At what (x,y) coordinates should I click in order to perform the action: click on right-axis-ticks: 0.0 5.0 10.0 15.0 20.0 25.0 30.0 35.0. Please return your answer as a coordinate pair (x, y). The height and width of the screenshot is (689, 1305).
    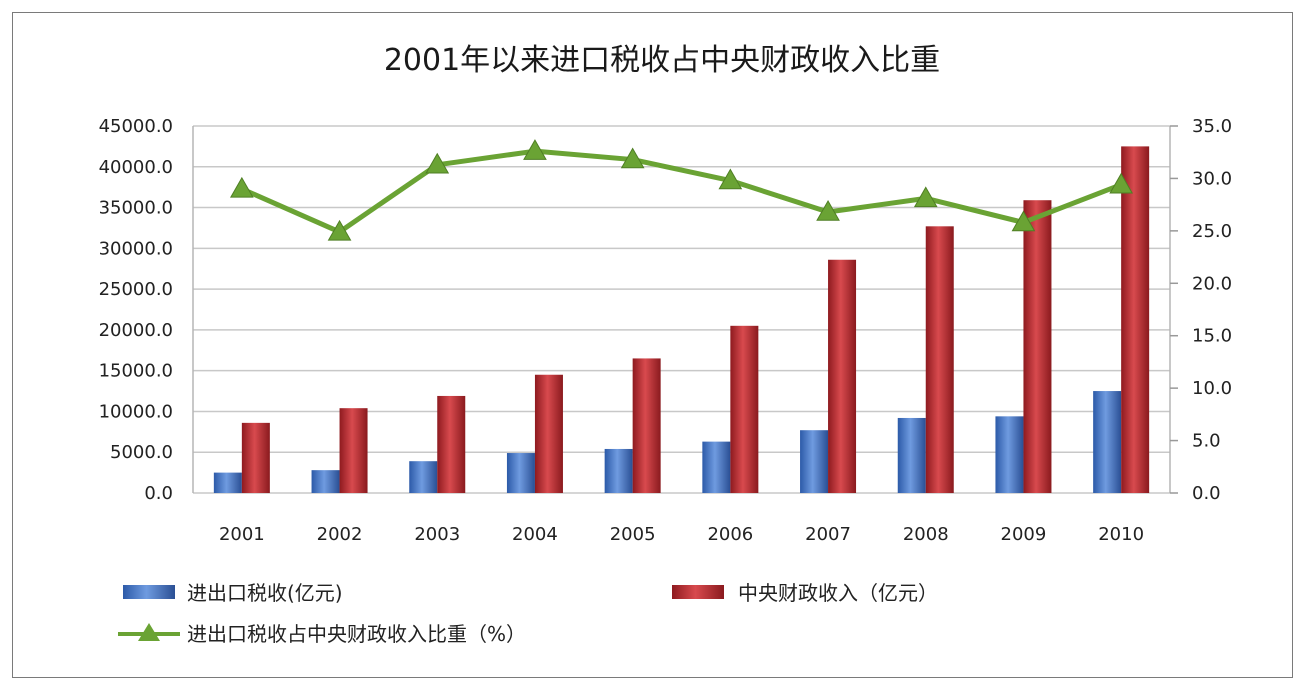
    Looking at the image, I should click on (1201, 310).